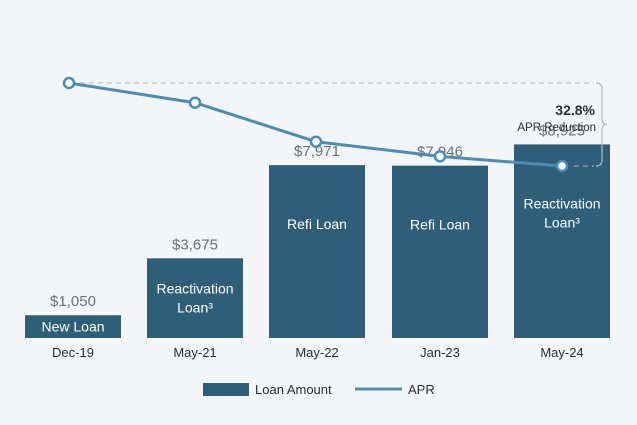 This screenshot has height=425, width=637. What do you see at coordinates (601, 124) in the screenshot?
I see `reduction-bracket` at bounding box center [601, 124].